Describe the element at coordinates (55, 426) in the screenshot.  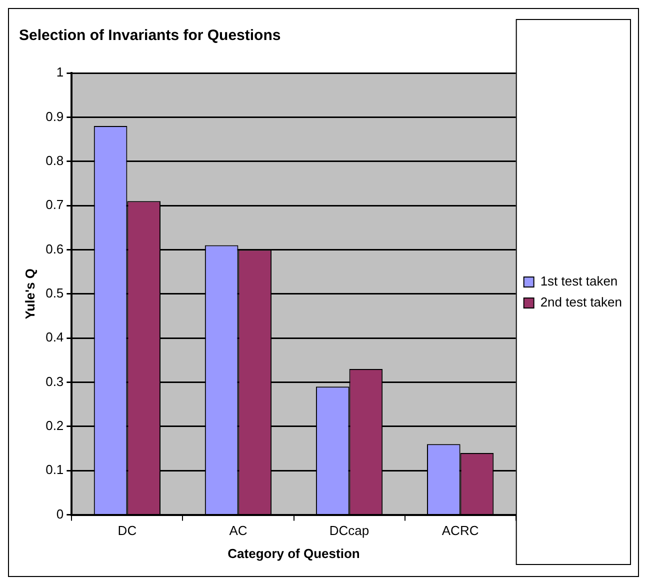
I see `y-tick-label: 0.2` at that location.